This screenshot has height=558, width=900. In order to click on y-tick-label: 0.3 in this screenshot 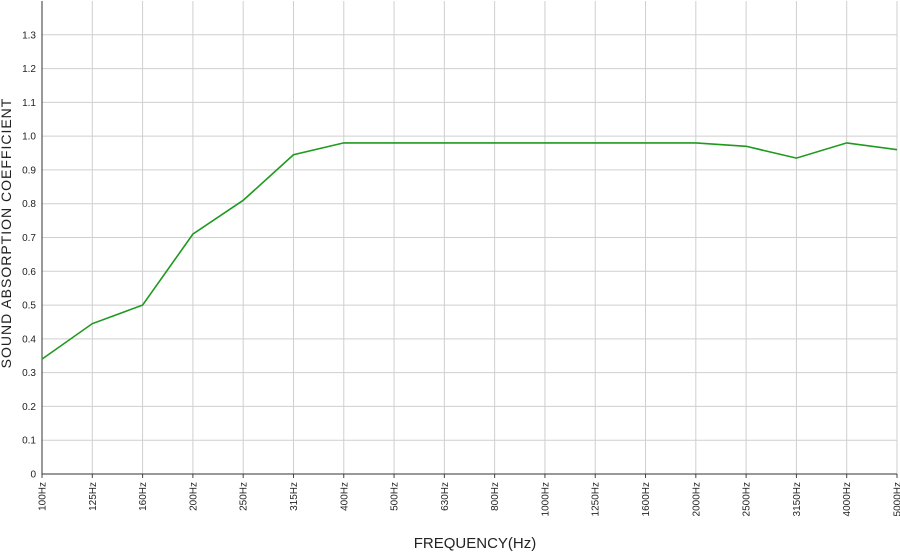, I will do `click(29, 373)`.